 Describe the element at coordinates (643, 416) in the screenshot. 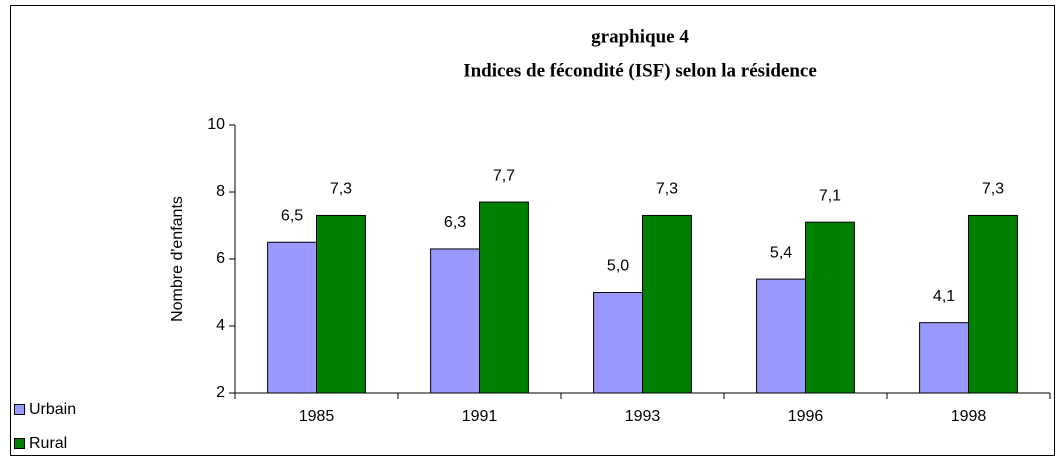

I see `x-tick-label: 1993` at that location.